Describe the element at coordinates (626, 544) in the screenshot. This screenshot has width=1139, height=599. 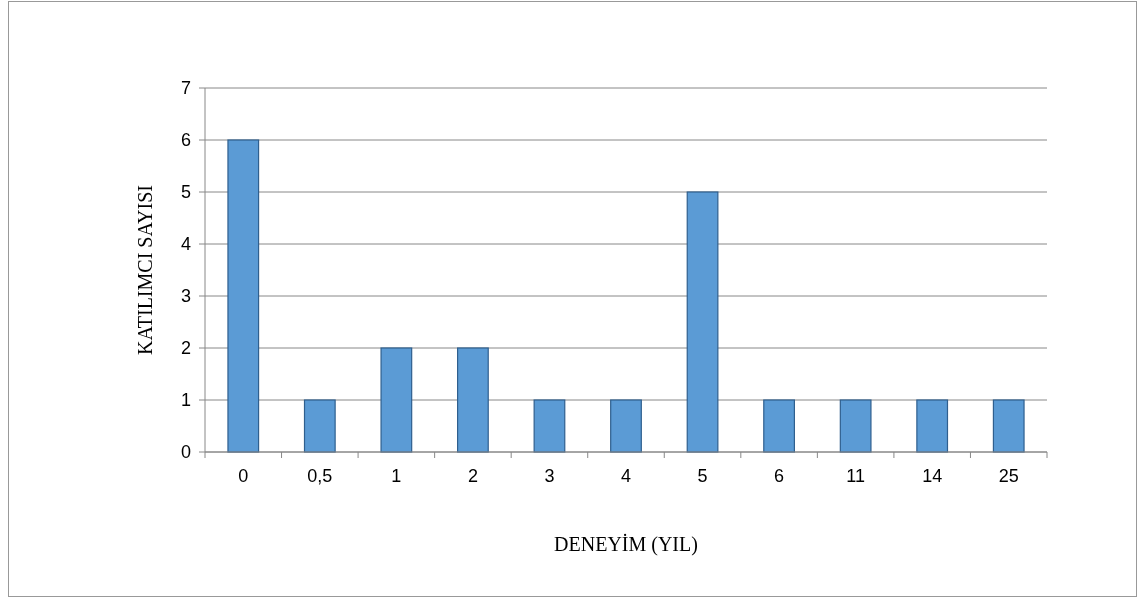
I see `x-axis-title: DENEYİM (YIL)` at that location.